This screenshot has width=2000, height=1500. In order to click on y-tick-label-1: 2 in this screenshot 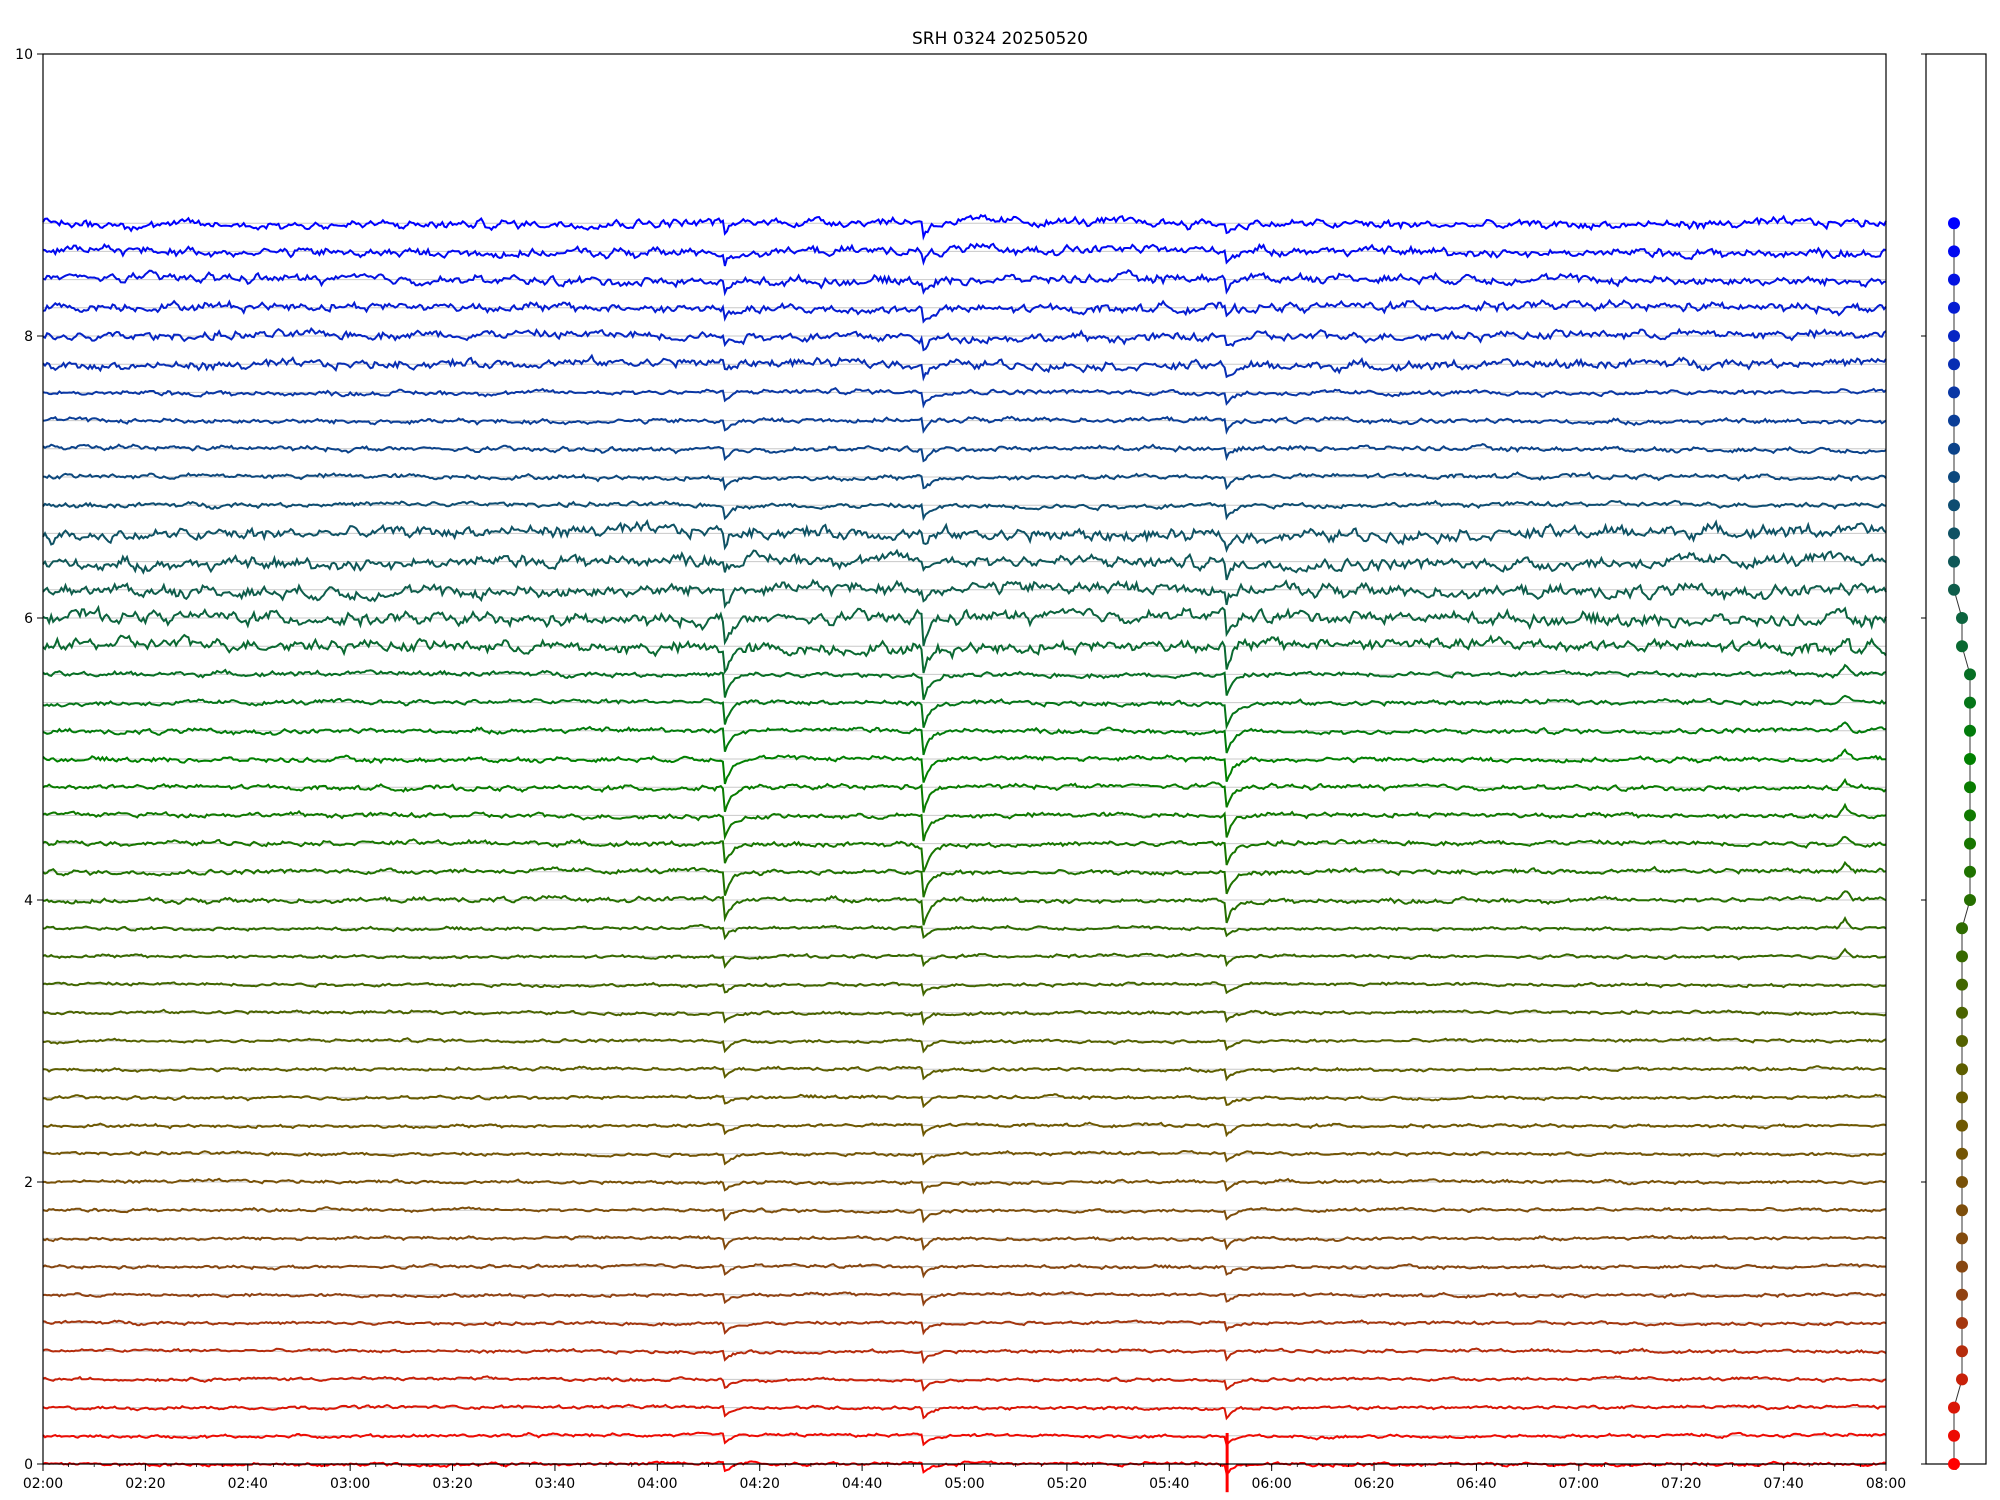, I will do `click(28, 1183)`.